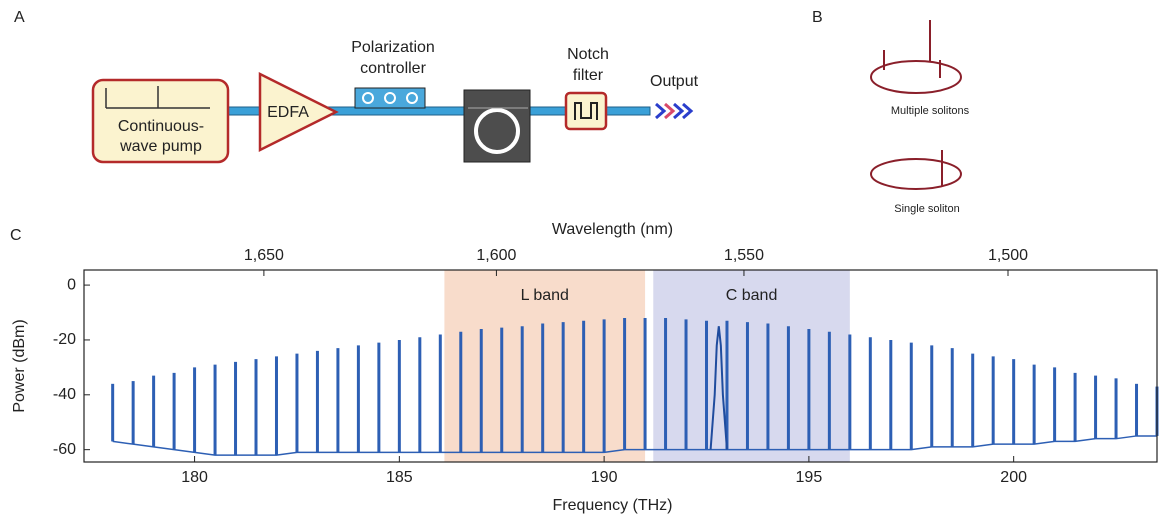 The image size is (1161, 526). Describe the element at coordinates (588, 75) in the screenshot. I see `label: filter` at that location.